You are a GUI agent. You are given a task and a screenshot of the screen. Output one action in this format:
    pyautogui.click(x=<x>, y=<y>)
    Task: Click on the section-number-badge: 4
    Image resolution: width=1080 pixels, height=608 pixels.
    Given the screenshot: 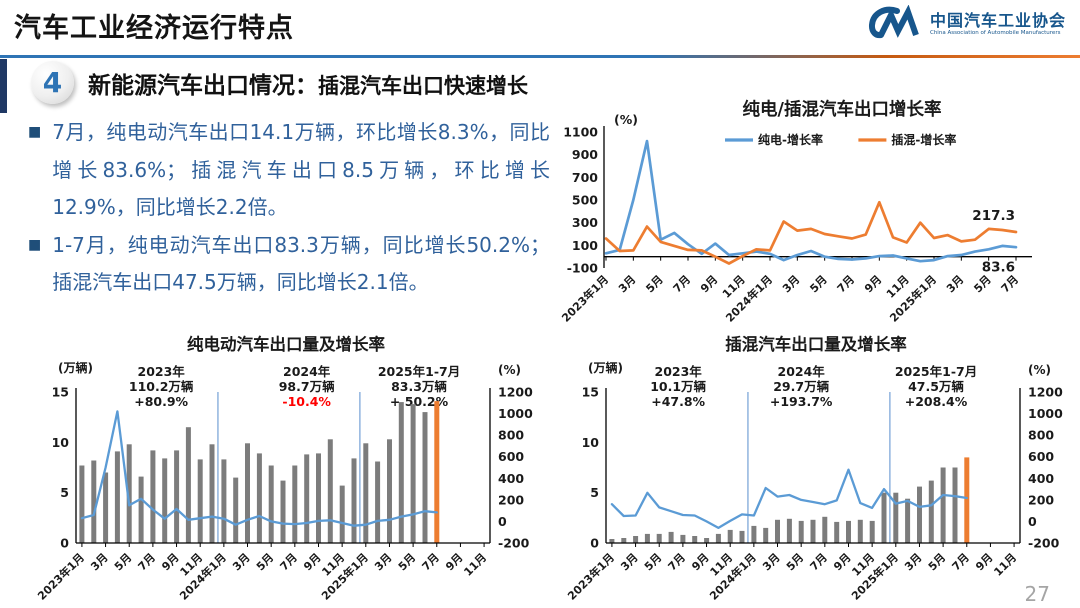 What is the action you would take?
    pyautogui.click(x=52, y=82)
    